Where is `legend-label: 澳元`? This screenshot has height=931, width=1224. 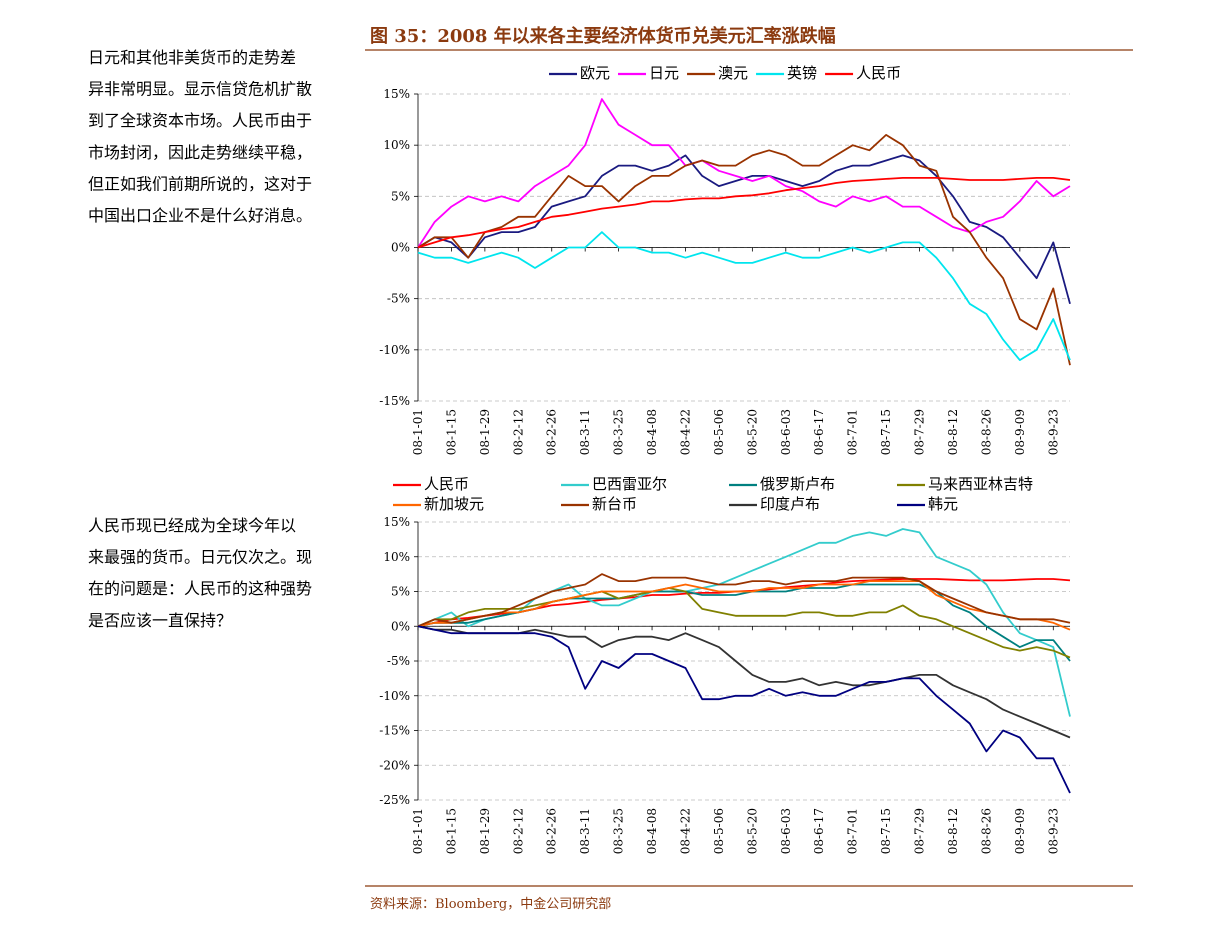
legend-label: 澳元 is located at coordinates (733, 73).